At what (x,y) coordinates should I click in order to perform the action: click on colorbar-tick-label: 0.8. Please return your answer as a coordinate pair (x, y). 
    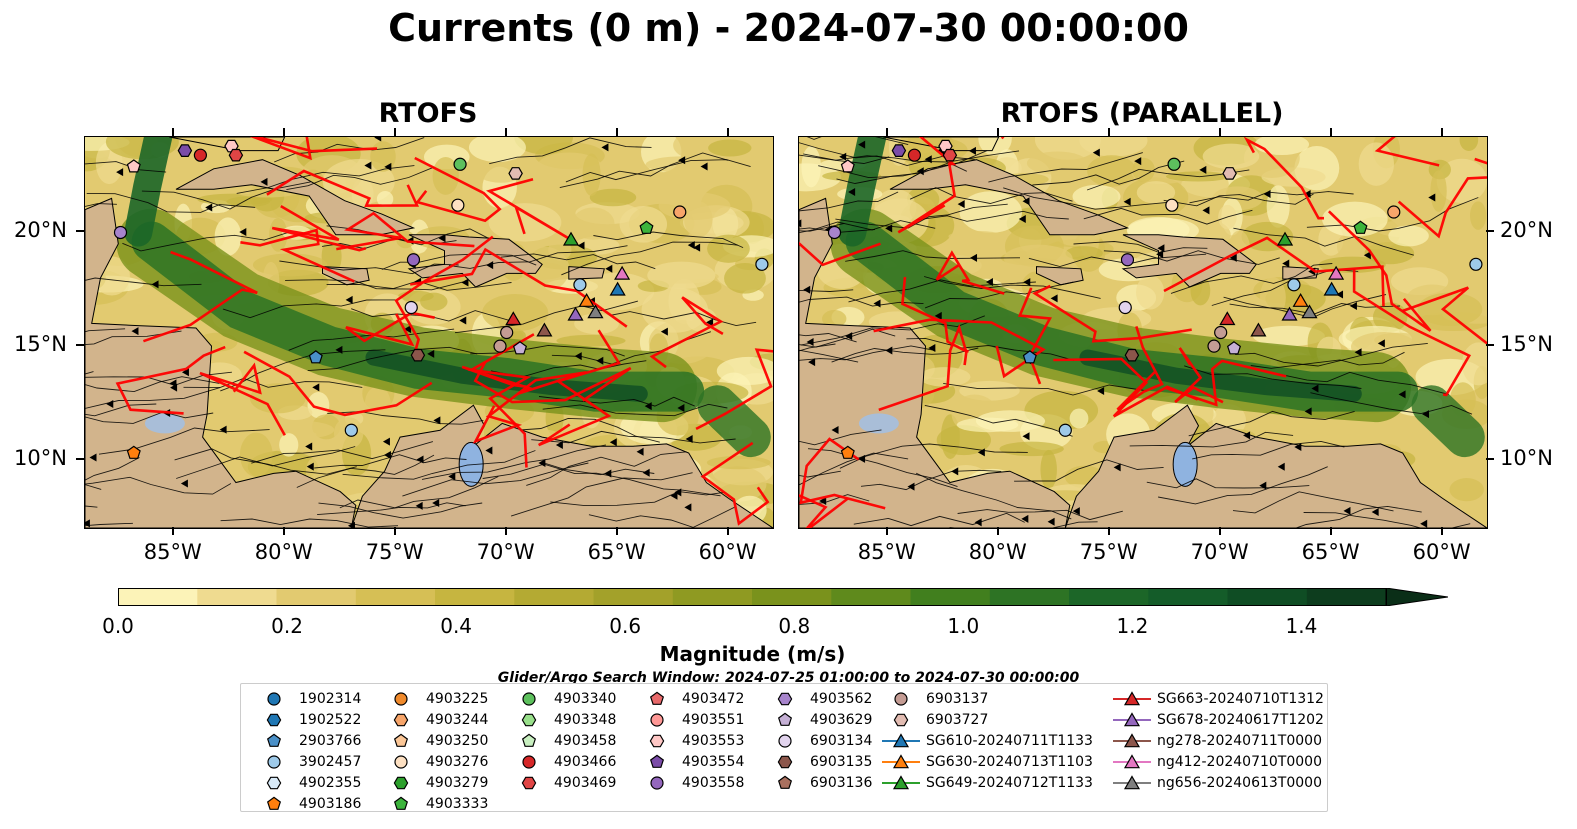
    Looking at the image, I should click on (794, 626).